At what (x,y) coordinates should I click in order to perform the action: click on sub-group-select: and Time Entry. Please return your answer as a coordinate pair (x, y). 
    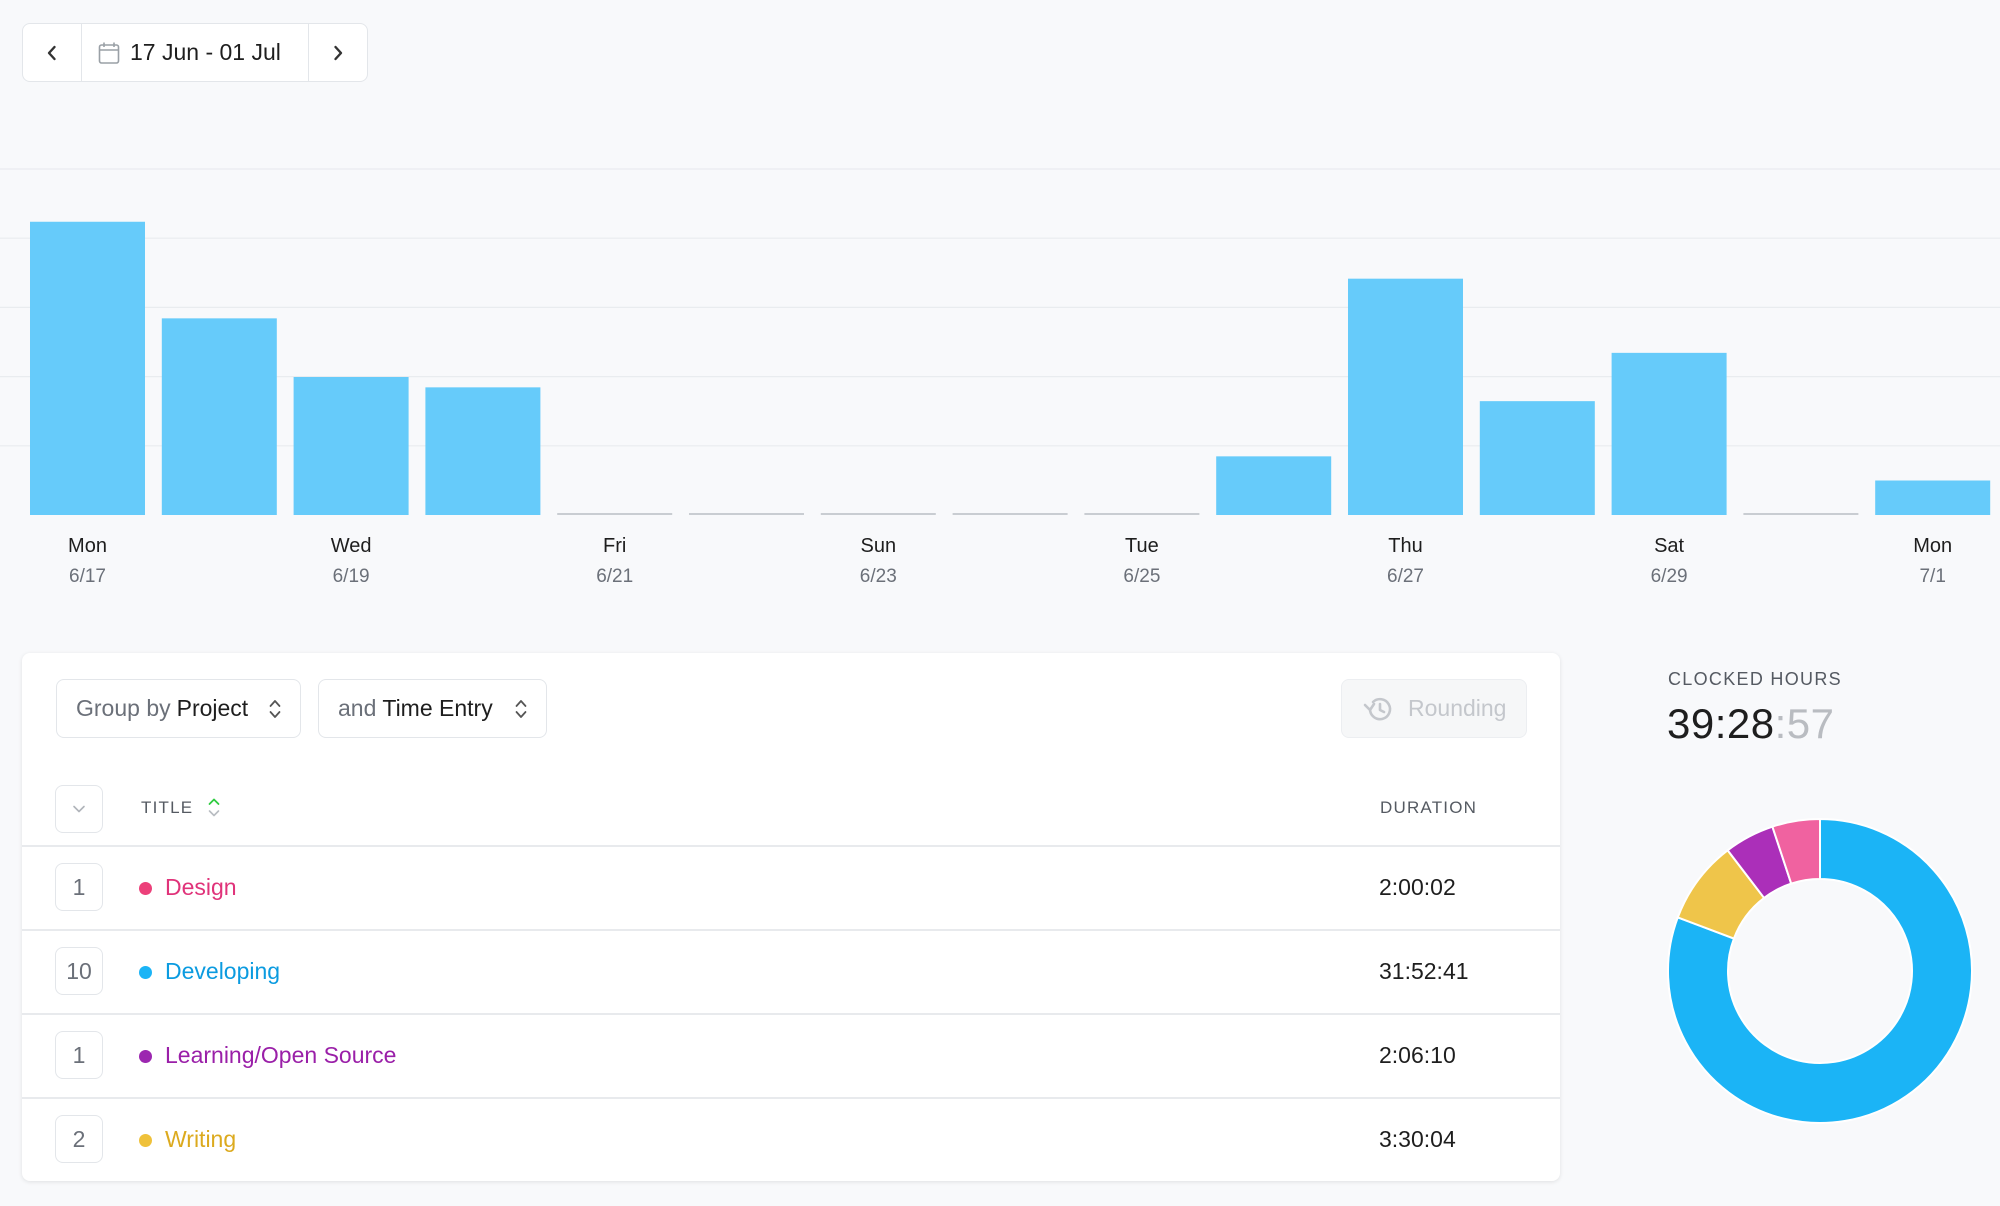
    Looking at the image, I should click on (432, 708).